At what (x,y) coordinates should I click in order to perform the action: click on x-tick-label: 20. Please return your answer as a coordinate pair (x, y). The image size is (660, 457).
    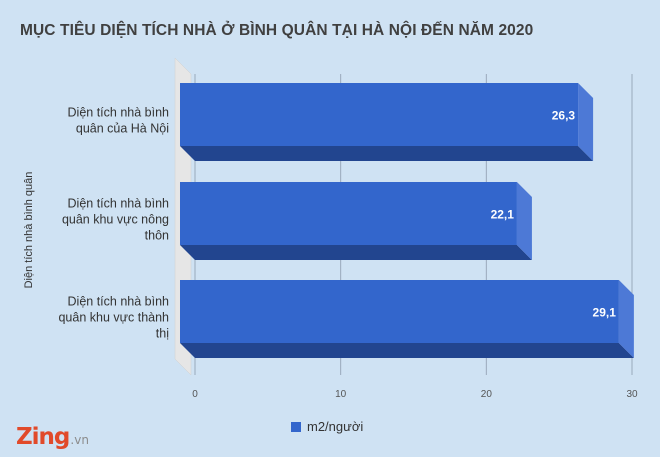
    Looking at the image, I should click on (487, 394).